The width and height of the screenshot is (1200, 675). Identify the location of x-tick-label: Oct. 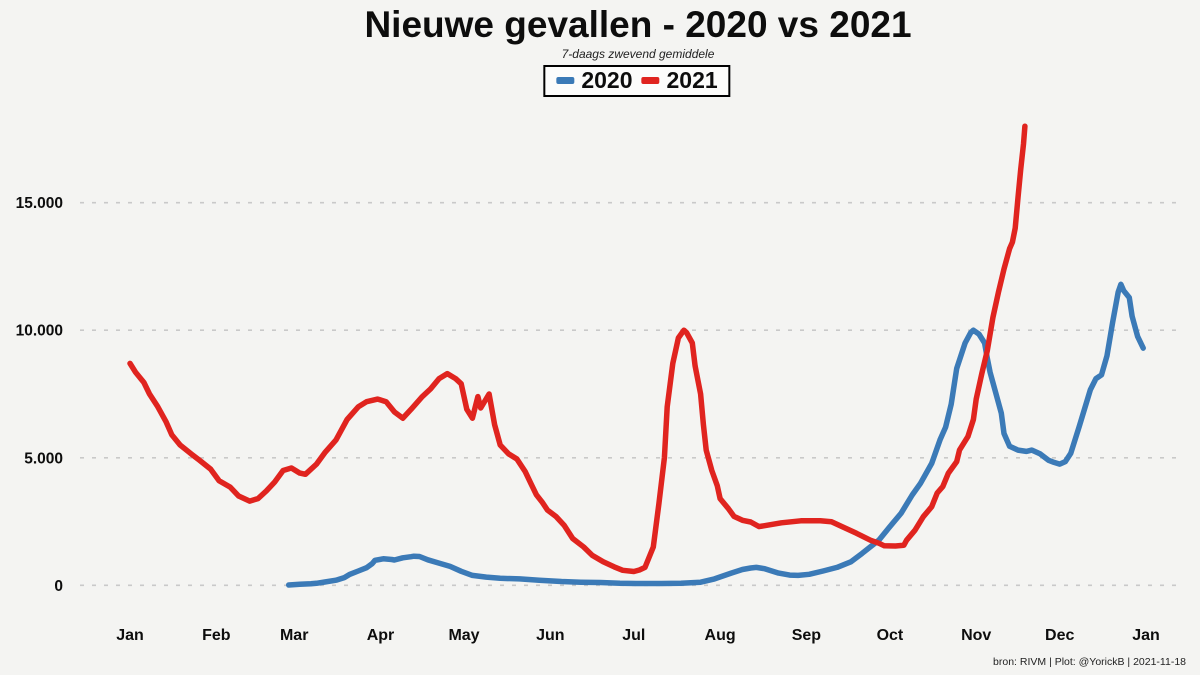
(890, 635).